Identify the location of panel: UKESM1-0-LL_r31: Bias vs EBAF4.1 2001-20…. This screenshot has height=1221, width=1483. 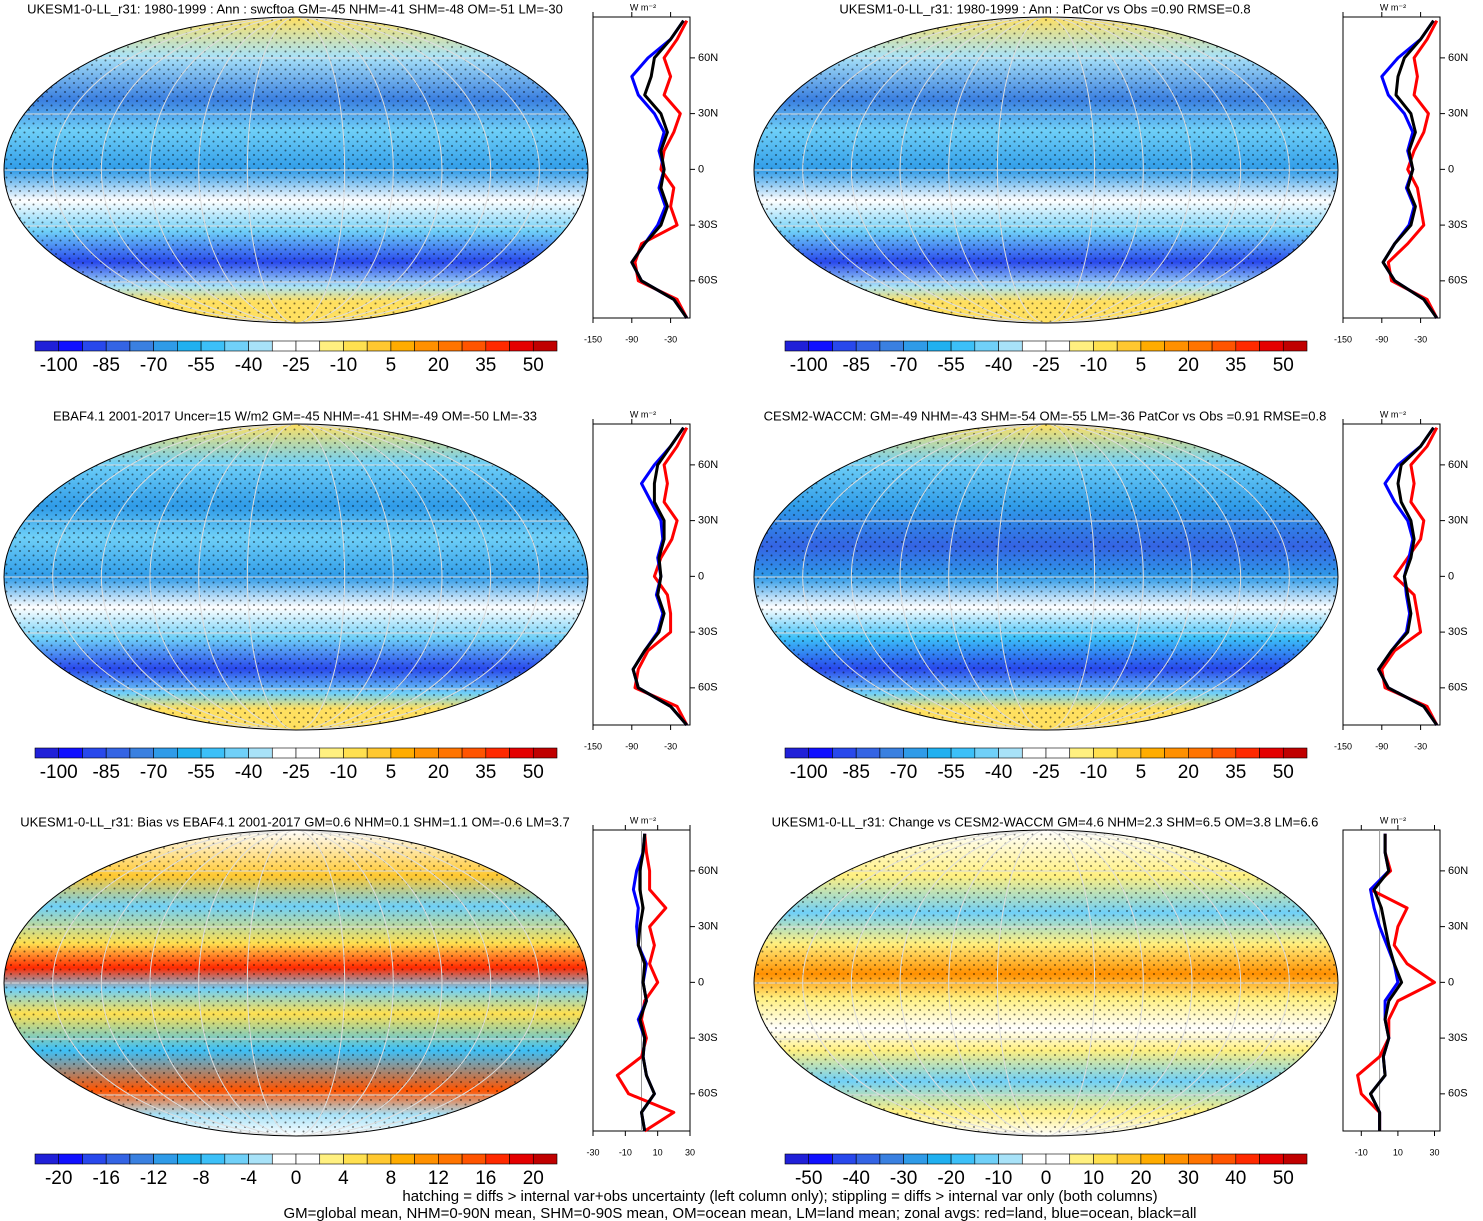
(360, 1001).